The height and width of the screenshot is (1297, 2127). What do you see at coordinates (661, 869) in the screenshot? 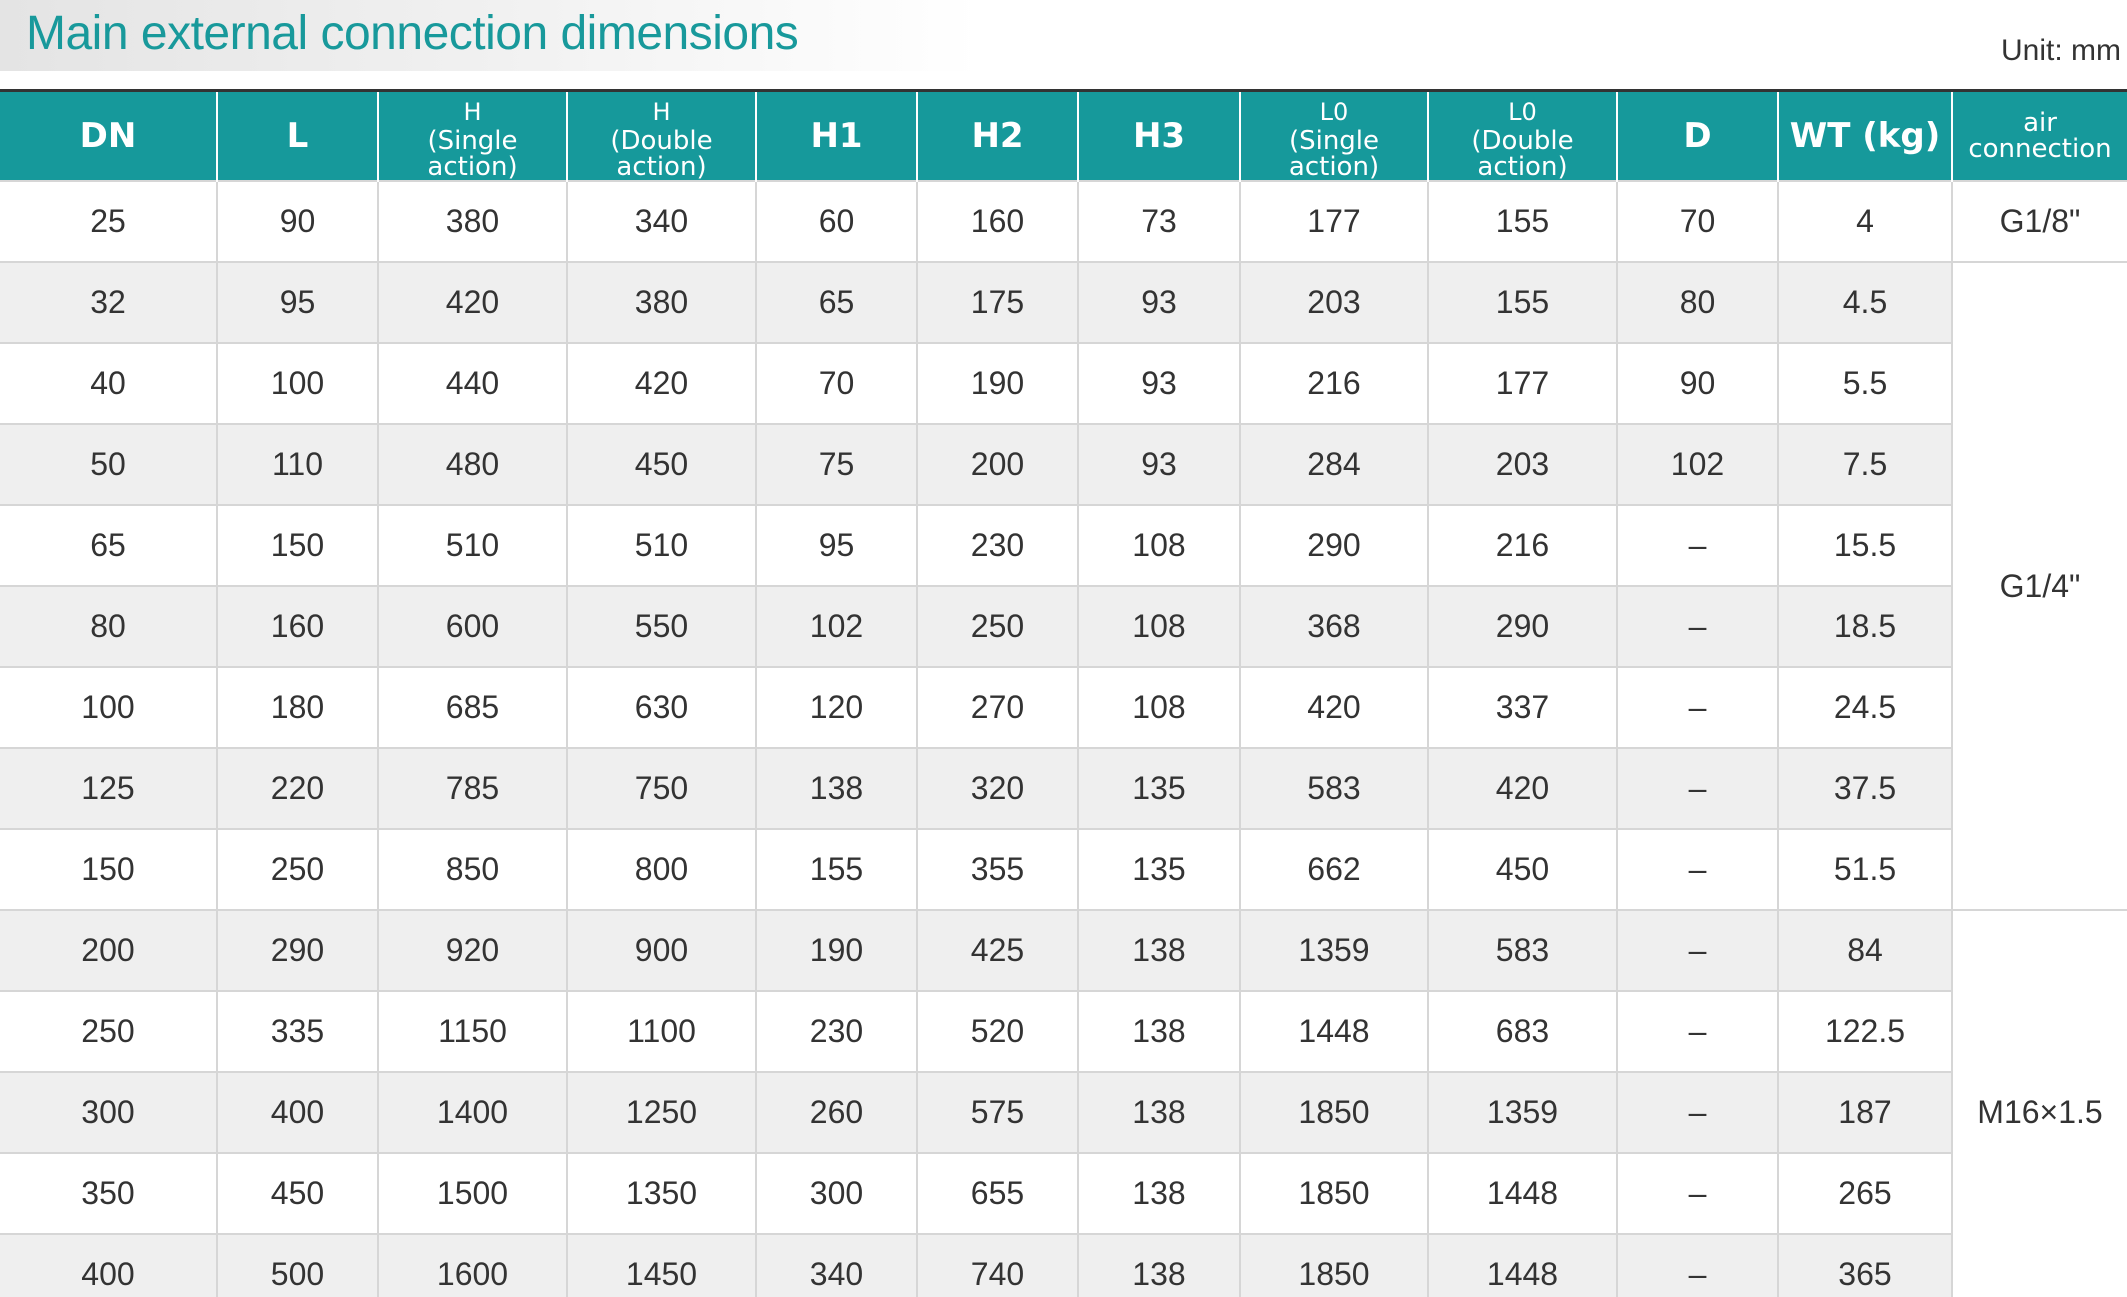
I see `table-cell: 800` at bounding box center [661, 869].